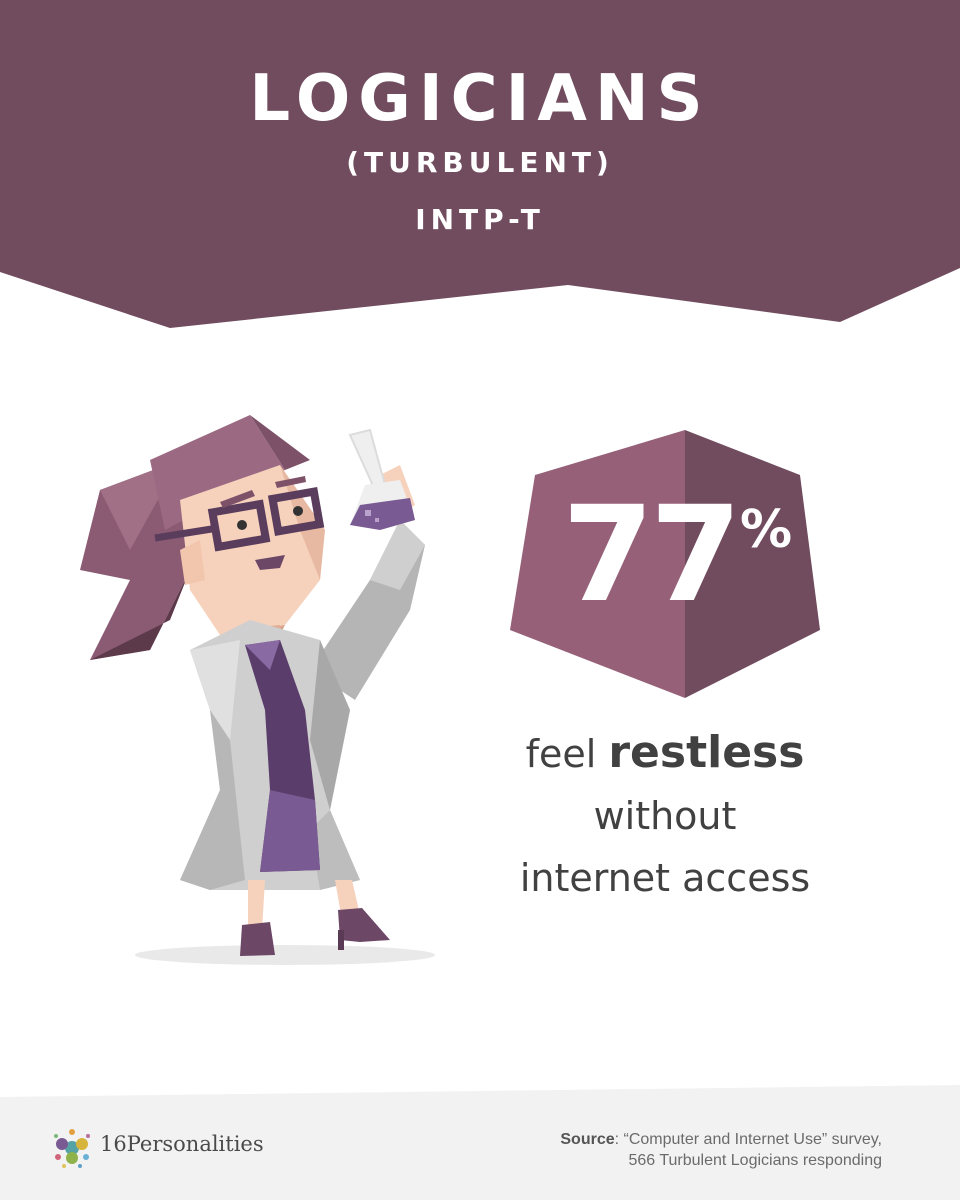 This screenshot has width=960, height=1200. What do you see at coordinates (652, 555) in the screenshot?
I see `stat-value: 77` at bounding box center [652, 555].